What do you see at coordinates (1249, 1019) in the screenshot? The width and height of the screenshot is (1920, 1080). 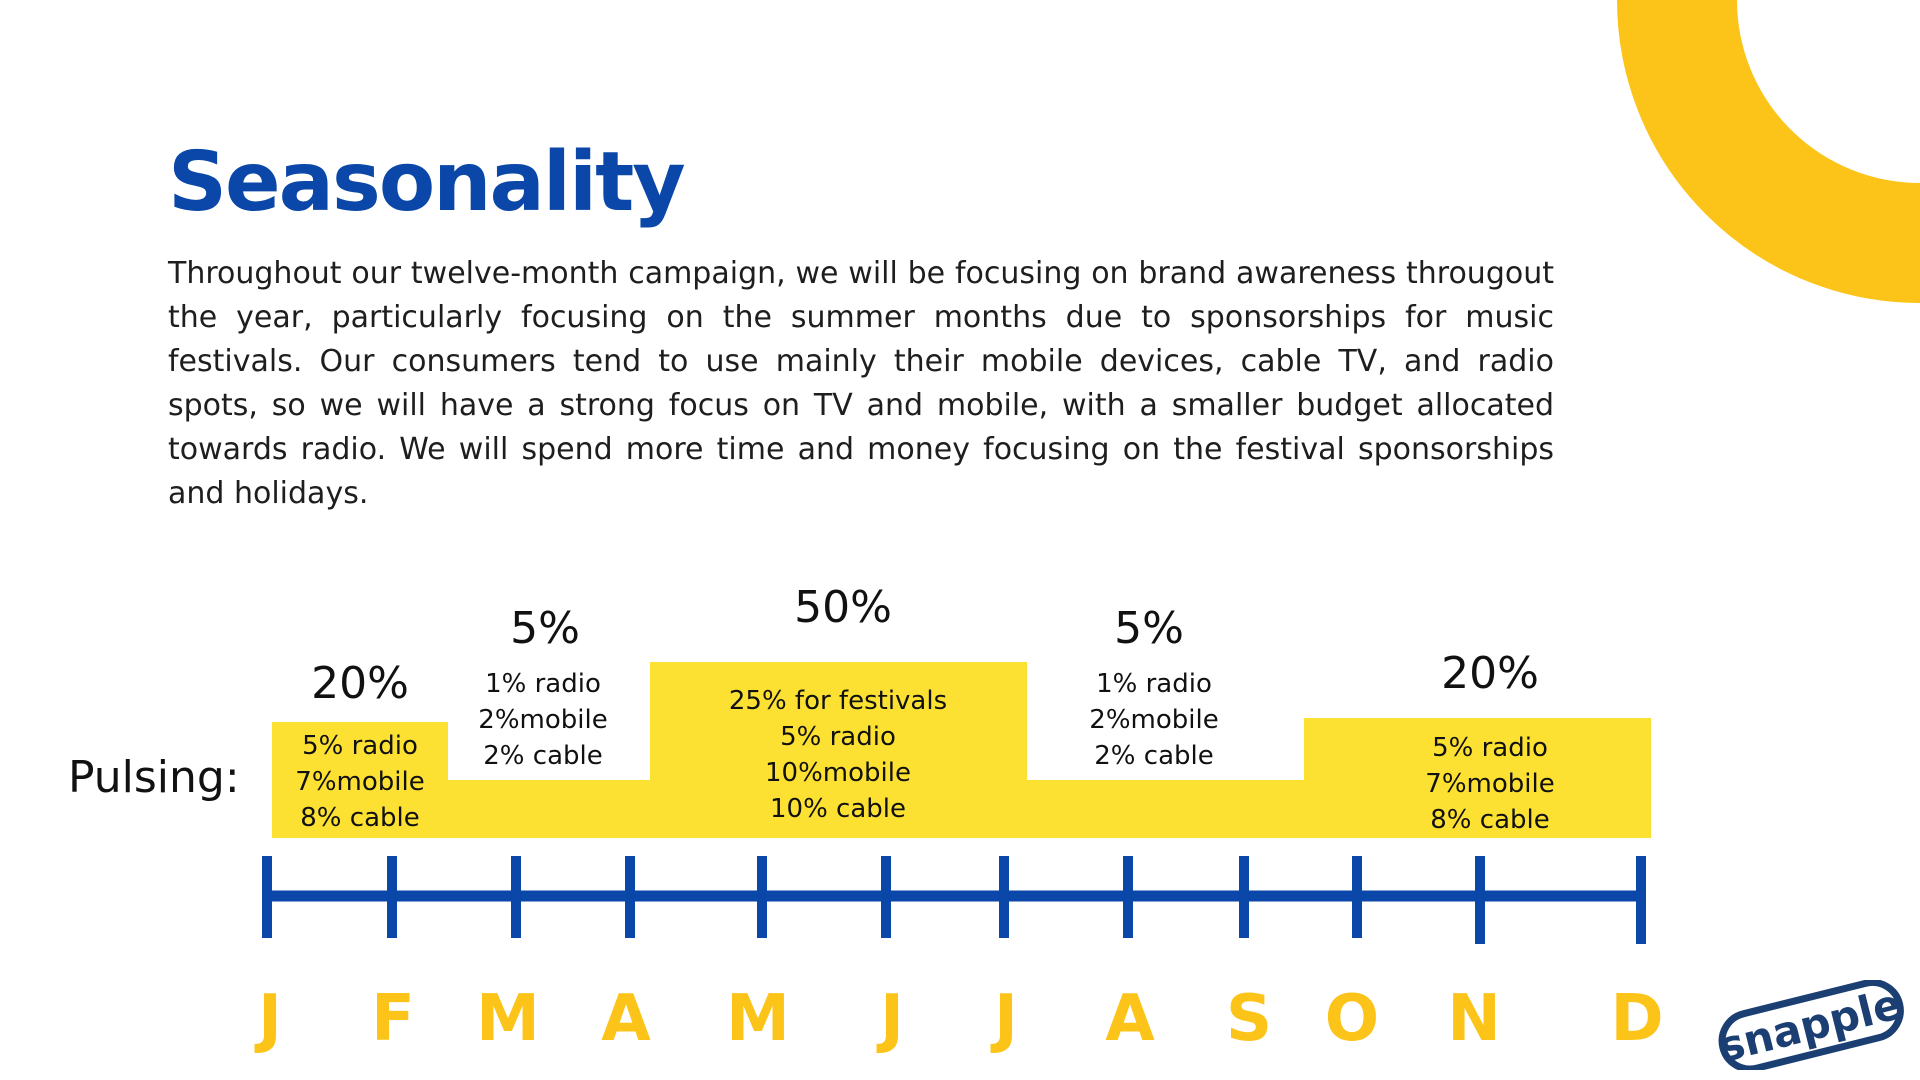 I see `month-label: S` at bounding box center [1249, 1019].